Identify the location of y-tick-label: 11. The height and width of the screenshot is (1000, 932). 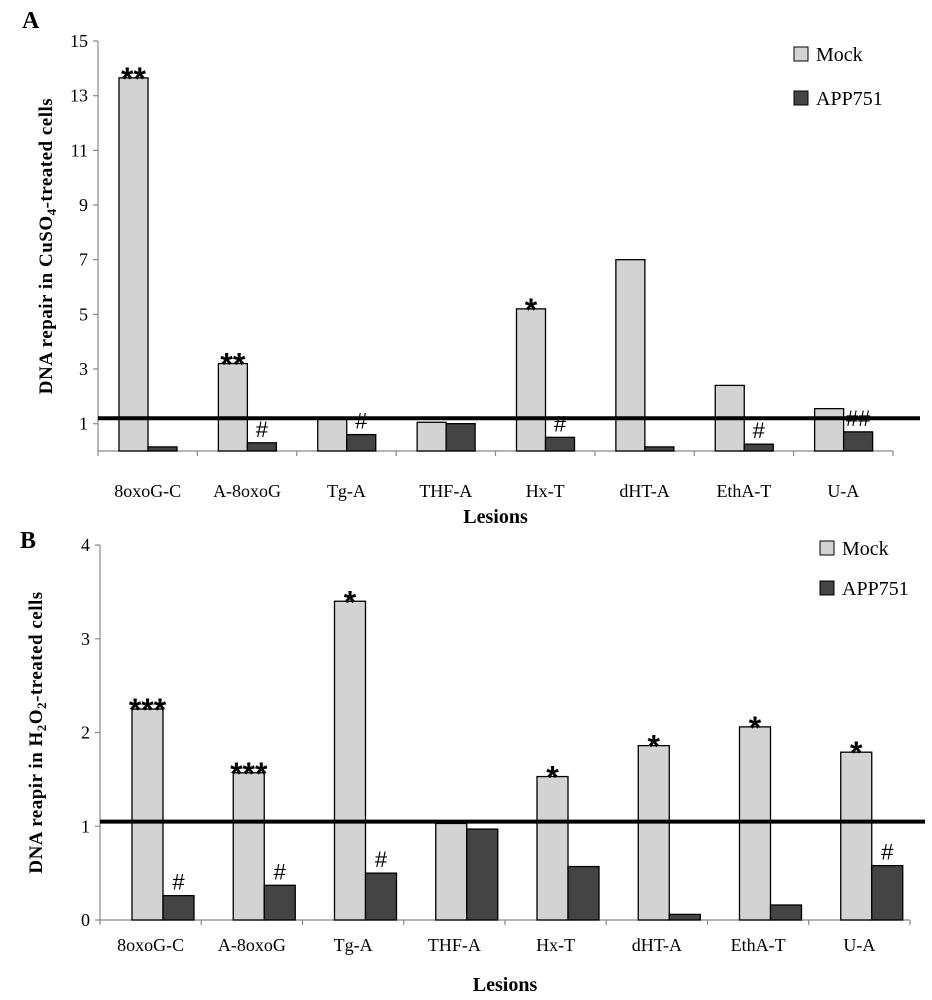
(79, 150).